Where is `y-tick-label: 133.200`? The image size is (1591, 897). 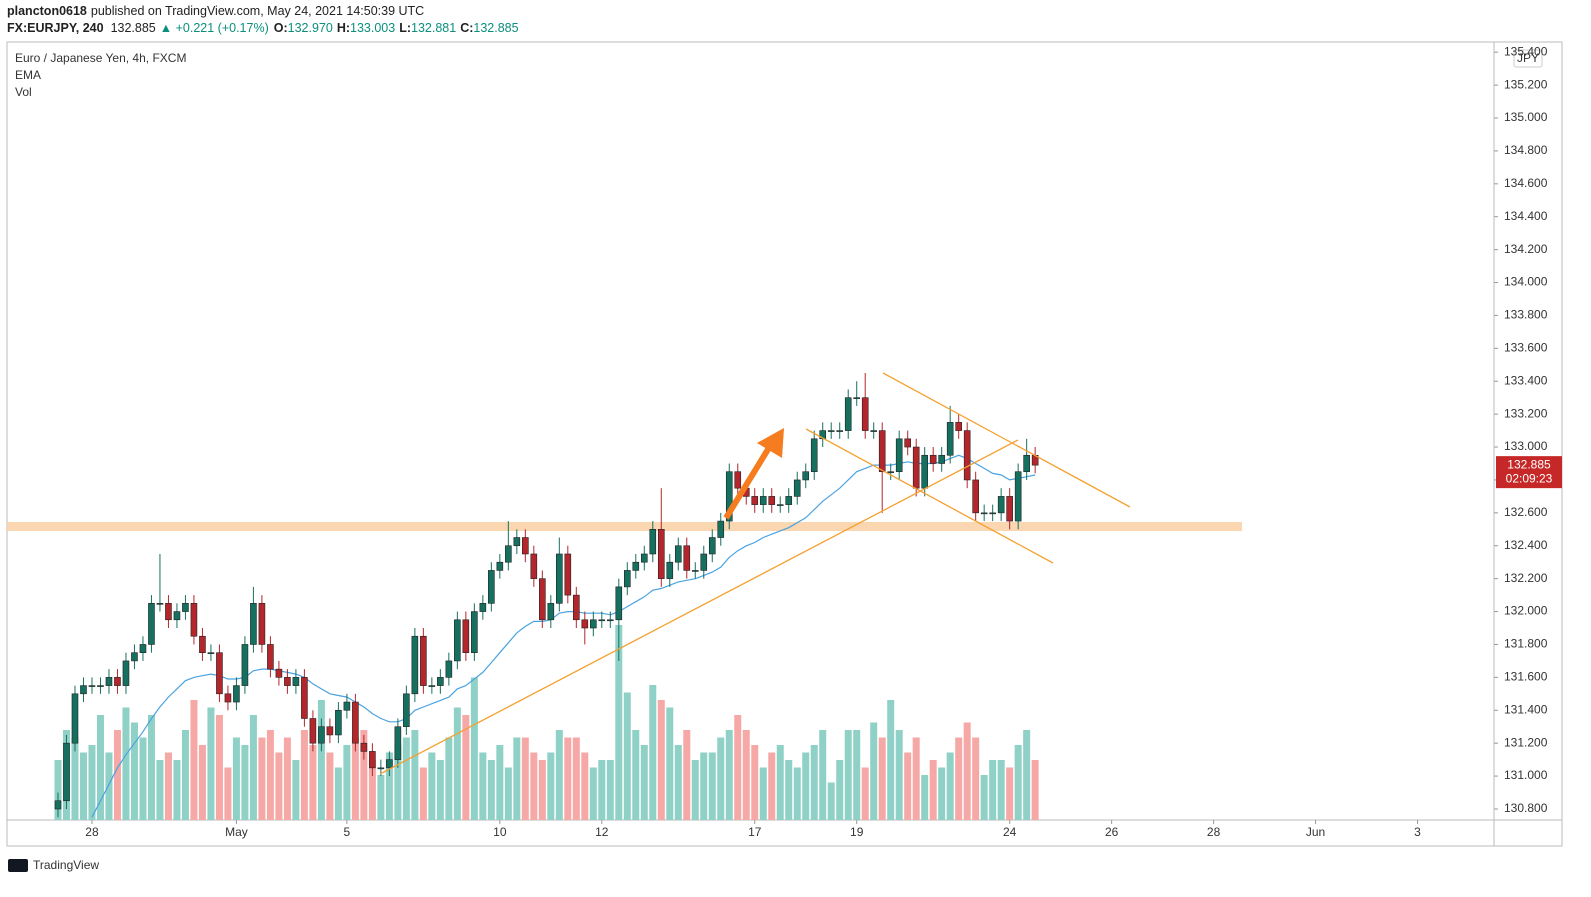
y-tick-label: 133.200 is located at coordinates (1526, 413).